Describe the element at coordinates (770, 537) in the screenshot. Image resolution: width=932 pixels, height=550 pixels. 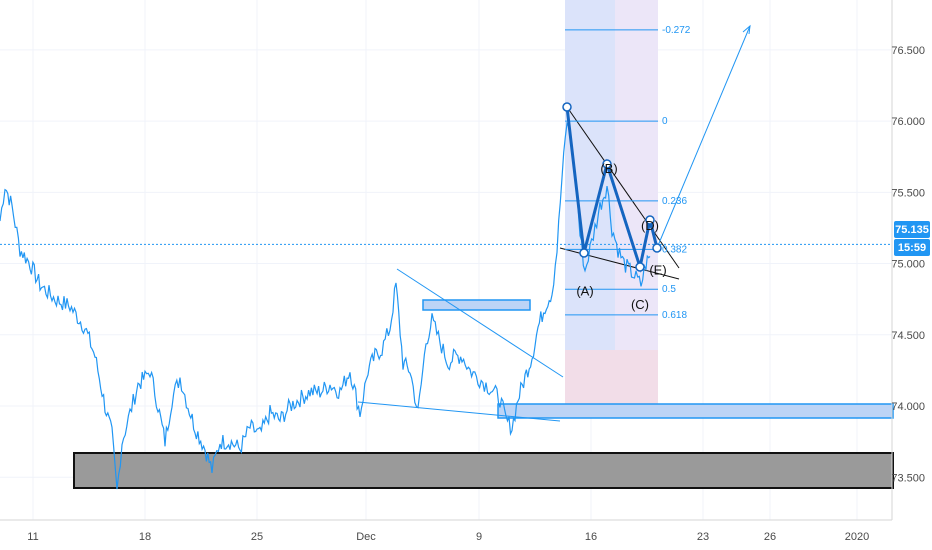
I see `x-tick-label: 26` at that location.